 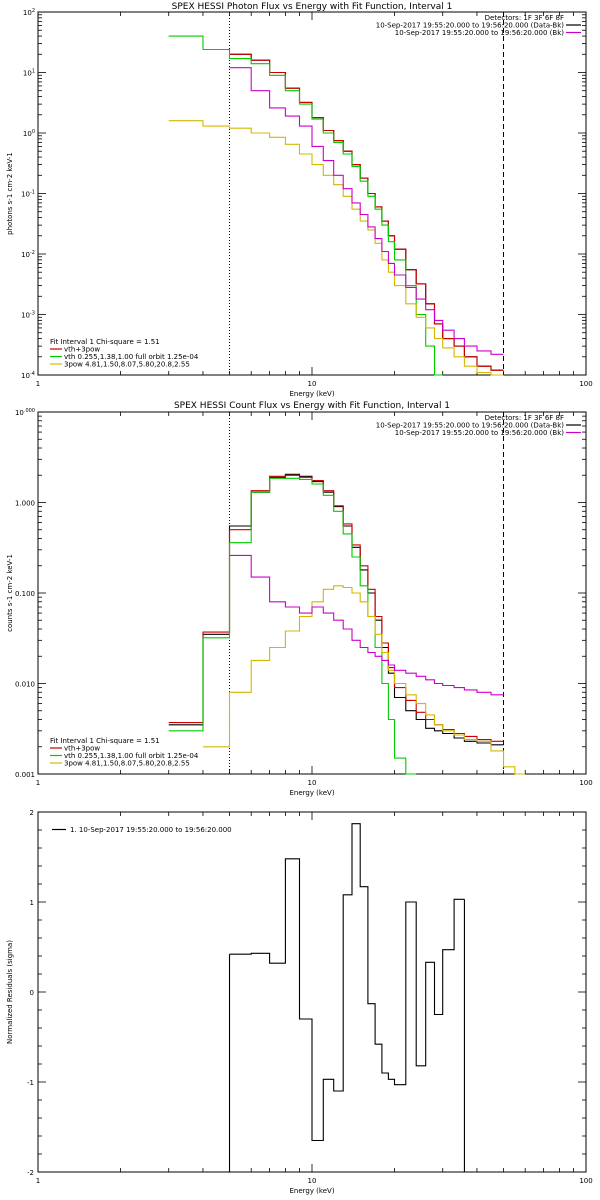 What do you see at coordinates (32, 193) in the screenshot?
I see `y-tick-exp: -1` at bounding box center [32, 193].